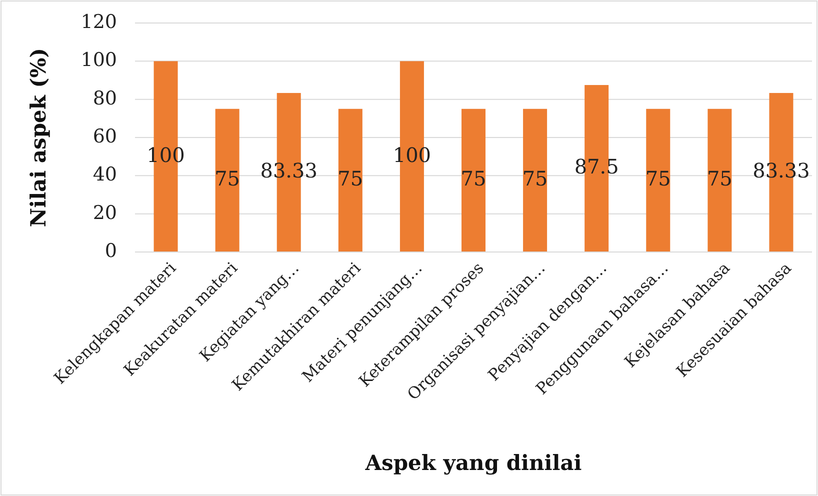  Describe the element at coordinates (98, 21) in the screenshot. I see `y-tick-label: 120` at that location.